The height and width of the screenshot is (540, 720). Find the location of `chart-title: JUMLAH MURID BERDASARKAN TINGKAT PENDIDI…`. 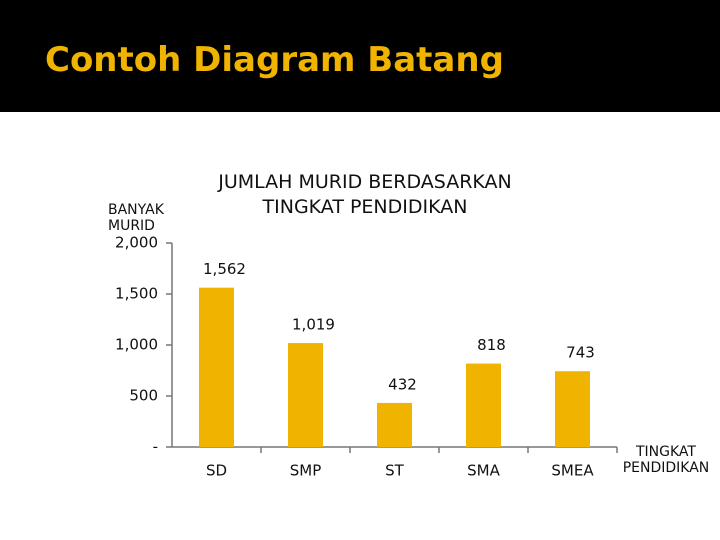

chart-title: JUMLAH MURID BERDASARKAN TINGKAT PENDIDI… is located at coordinates (365, 194).